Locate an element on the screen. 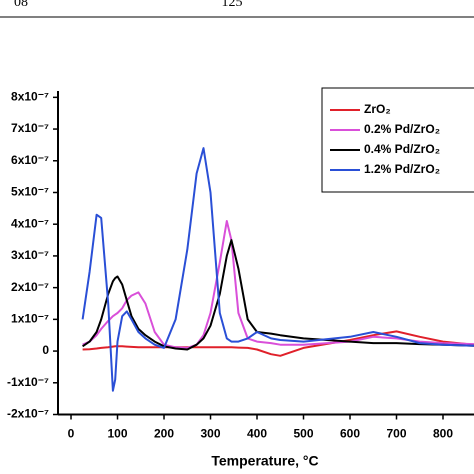 The image size is (474, 474). x-tick-label: 700 is located at coordinates (396, 434).